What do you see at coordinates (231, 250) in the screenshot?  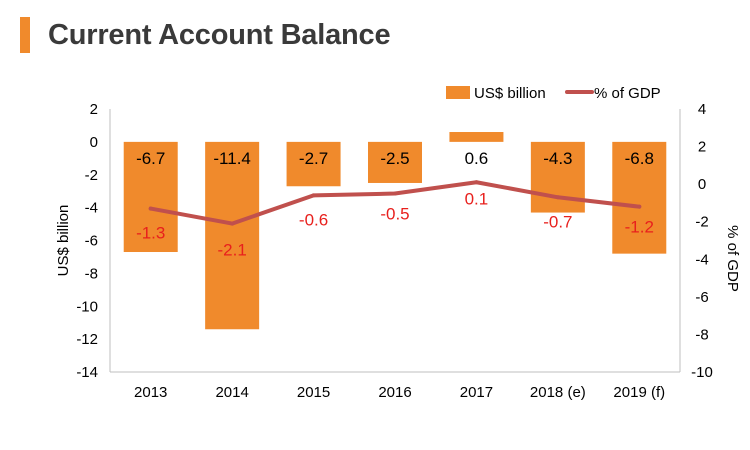 I see `line-data-label: -2.1` at bounding box center [231, 250].